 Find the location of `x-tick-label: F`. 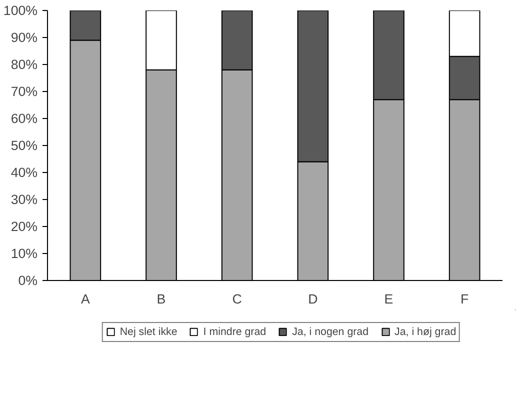

x-tick-label: F is located at coordinates (464, 299).